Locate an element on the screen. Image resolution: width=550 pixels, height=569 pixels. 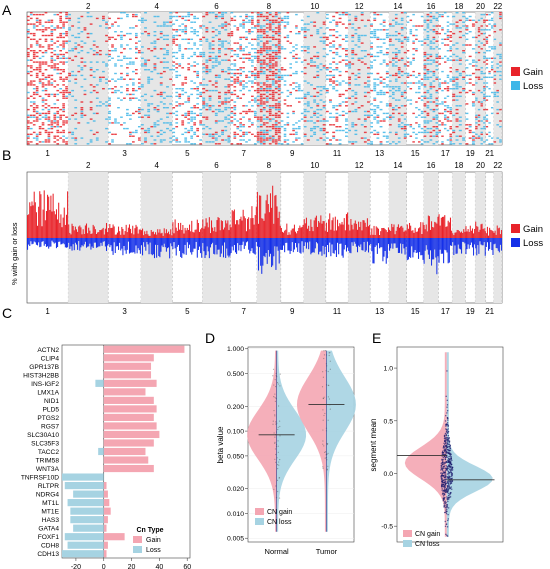
legend-b-loss-swatch is located at coordinates (515, 242).